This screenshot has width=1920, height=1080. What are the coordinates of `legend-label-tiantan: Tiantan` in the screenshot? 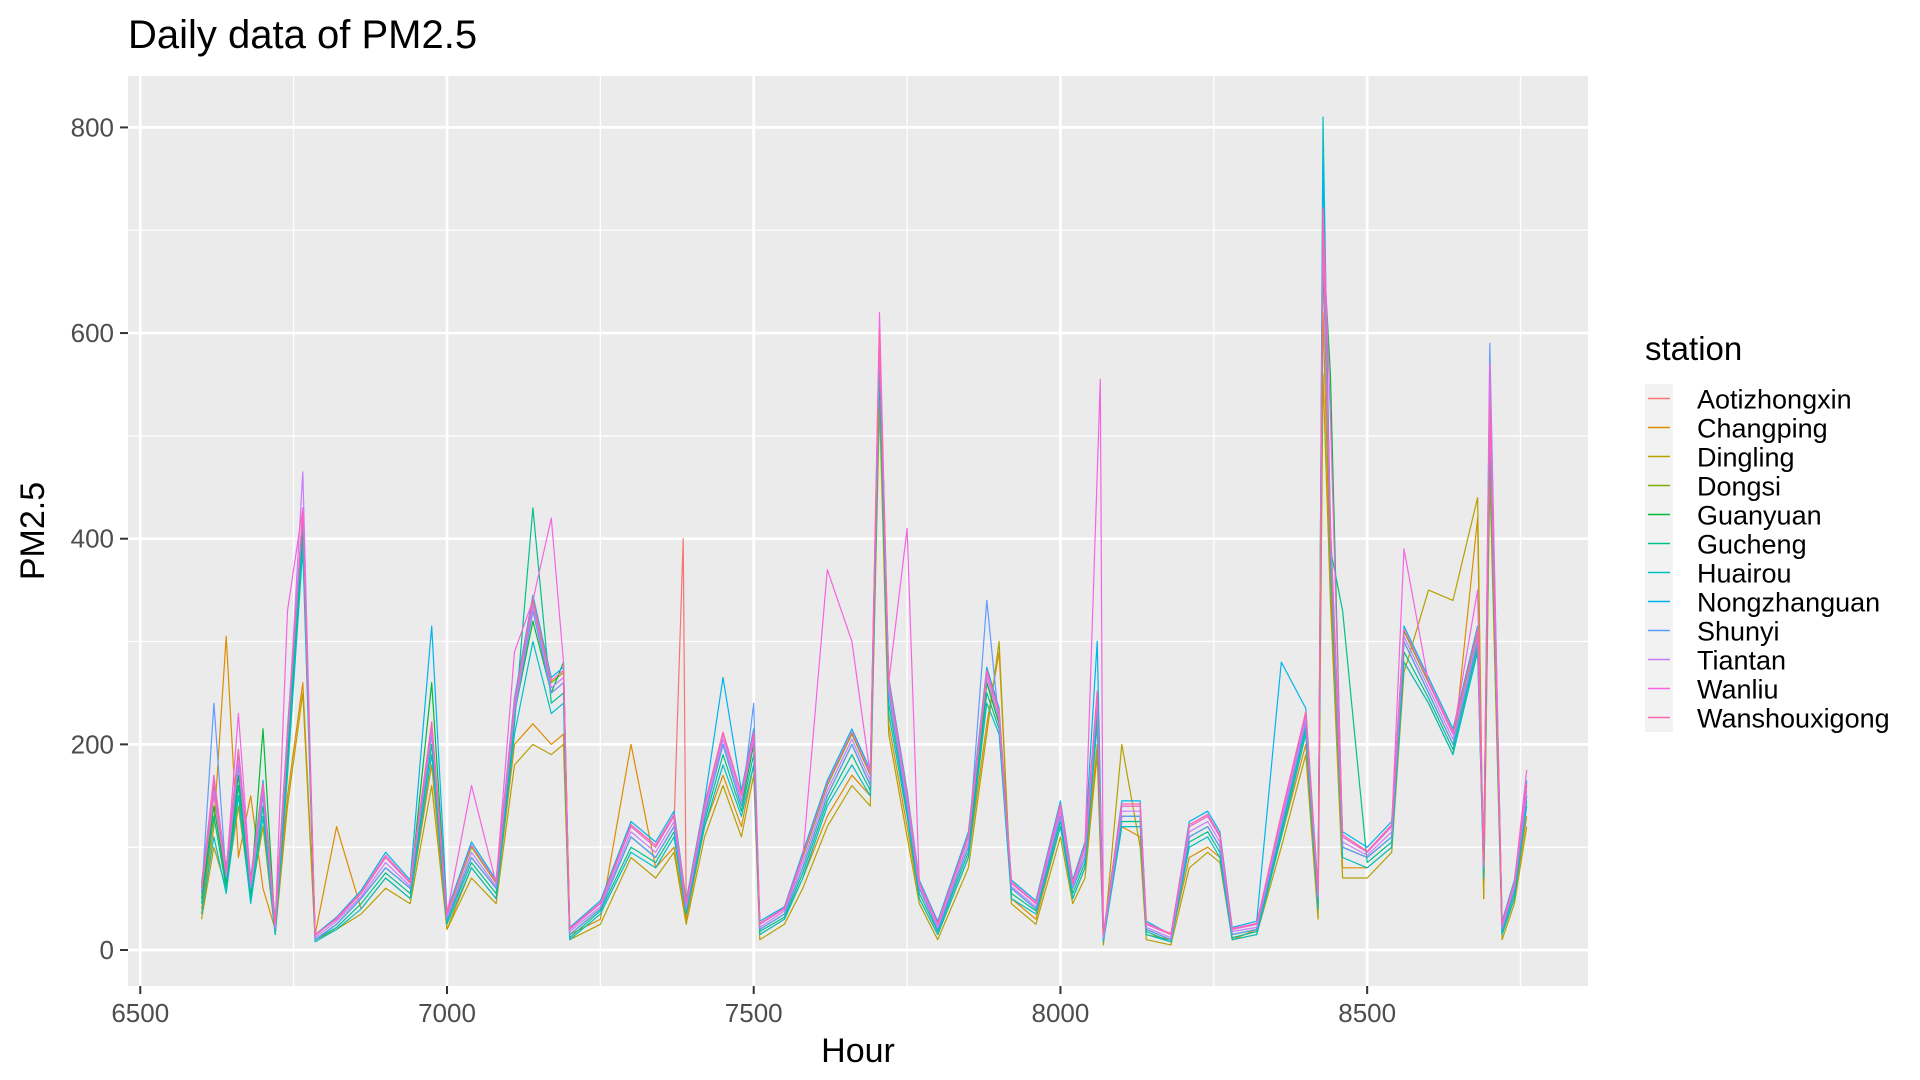 It's located at (1741, 661).